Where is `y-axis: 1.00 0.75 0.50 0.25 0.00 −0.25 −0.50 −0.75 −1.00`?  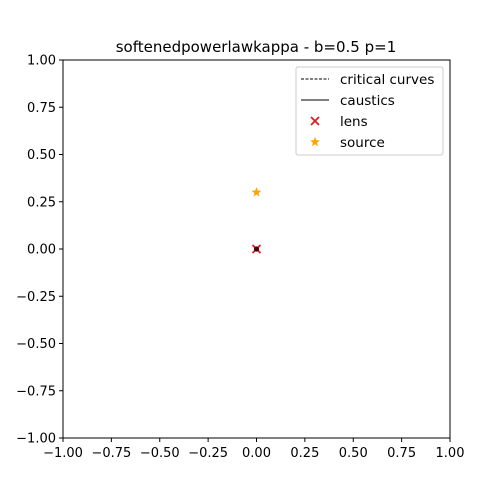 y-axis: 1.00 0.75 0.50 0.25 0.00 −0.25 −0.50 −0.75 −1.00 is located at coordinates (39, 250).